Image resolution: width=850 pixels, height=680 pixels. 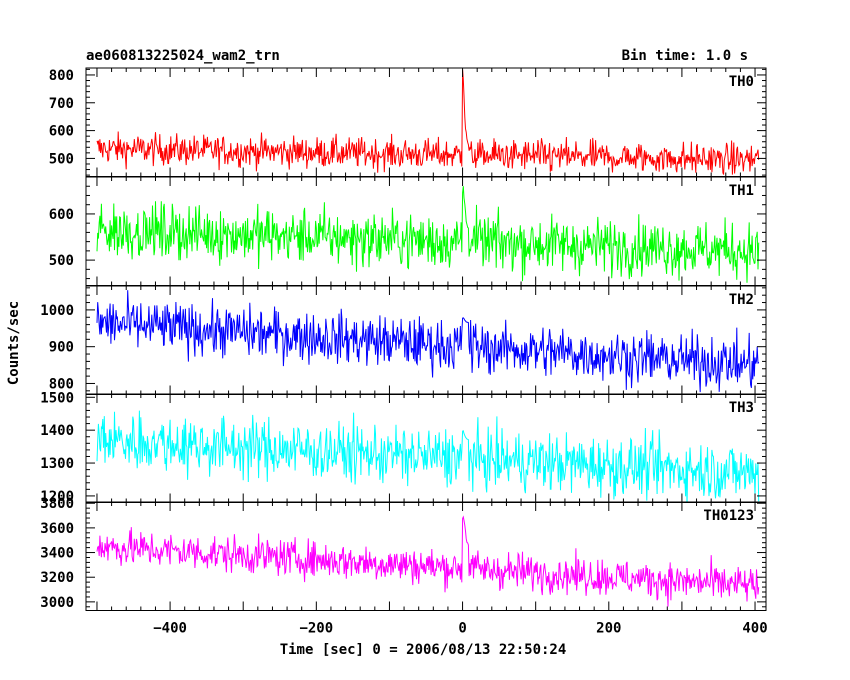 What do you see at coordinates (57, 497) in the screenshot?
I see `y-tick-label: 1200` at bounding box center [57, 497].